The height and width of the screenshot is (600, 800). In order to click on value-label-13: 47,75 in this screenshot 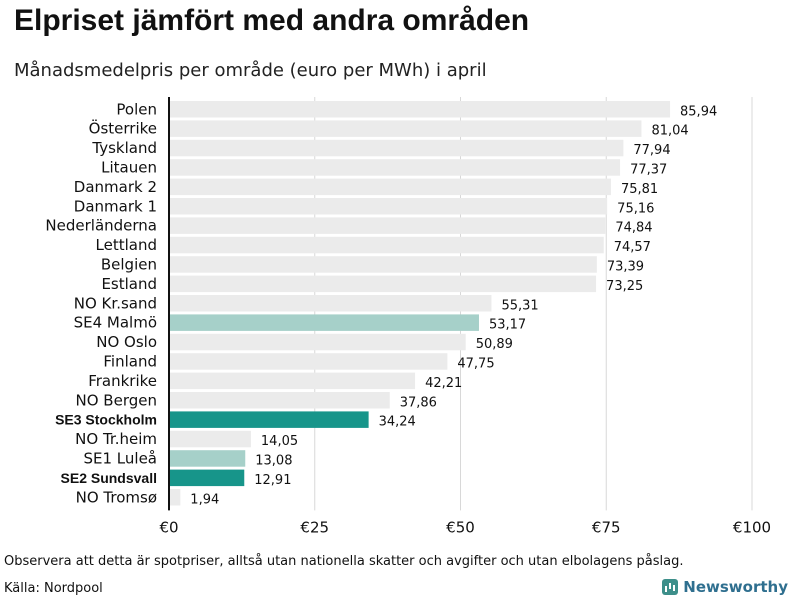, I will do `click(475, 363)`.